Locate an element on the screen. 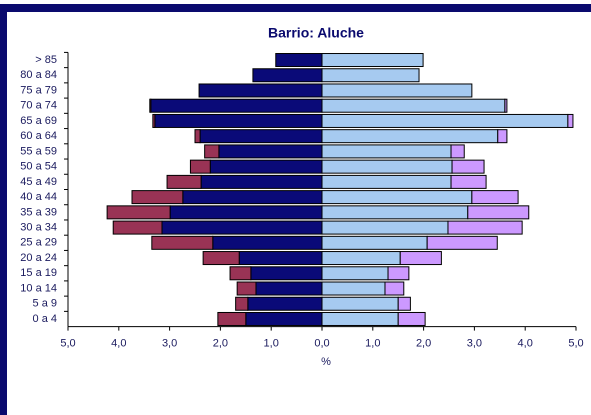 The width and height of the screenshot is (591, 415). chart-title: Barrio: Aluche is located at coordinates (316, 33).